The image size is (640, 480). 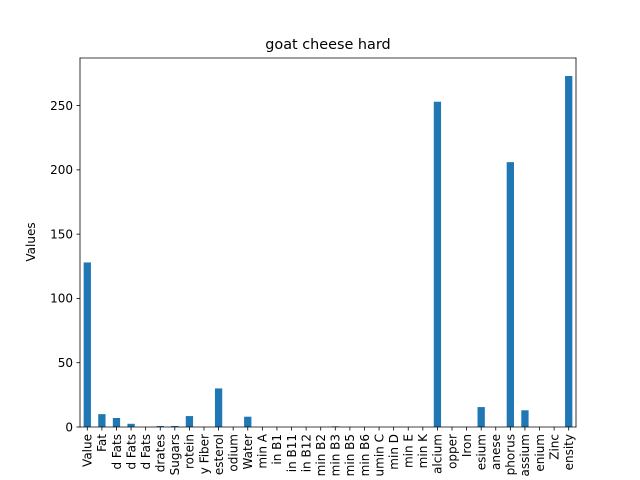 What do you see at coordinates (233, 453) in the screenshot?
I see `x-tick-label: odium` at bounding box center [233, 453].